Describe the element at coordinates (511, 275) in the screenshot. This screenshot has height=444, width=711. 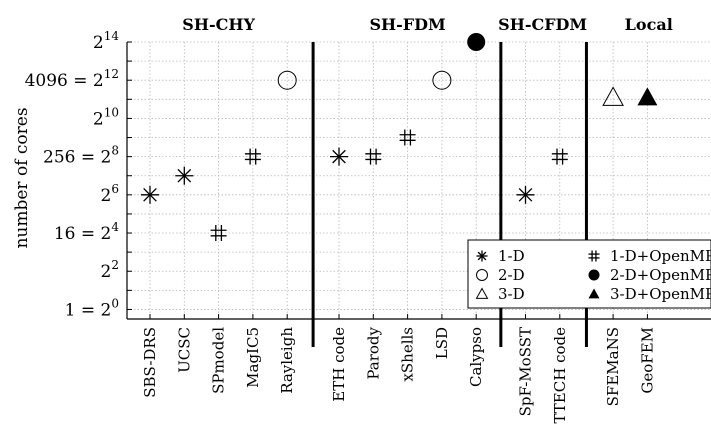
I see `legend-label: 2-D` at that location.